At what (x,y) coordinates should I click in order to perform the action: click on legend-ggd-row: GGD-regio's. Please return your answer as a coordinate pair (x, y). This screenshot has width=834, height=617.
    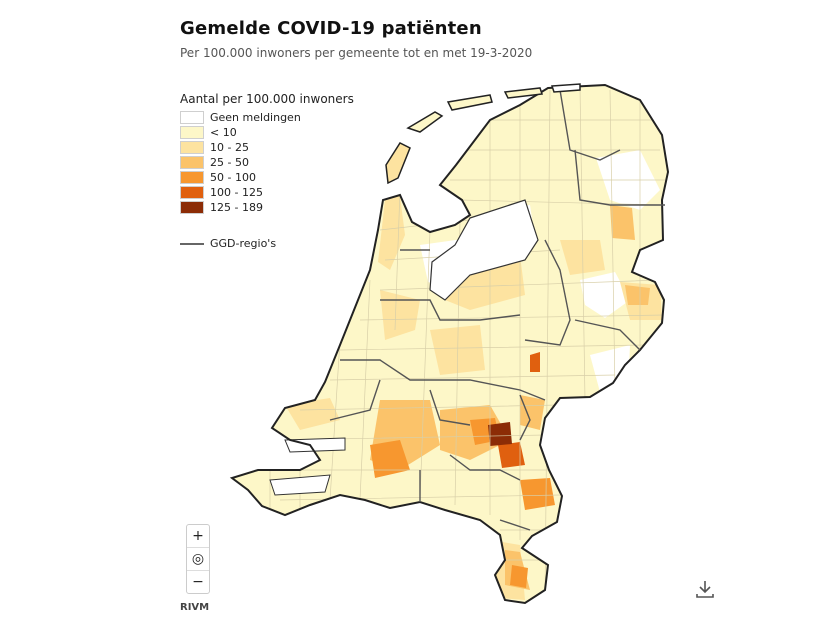
    Looking at the image, I should click on (267, 243).